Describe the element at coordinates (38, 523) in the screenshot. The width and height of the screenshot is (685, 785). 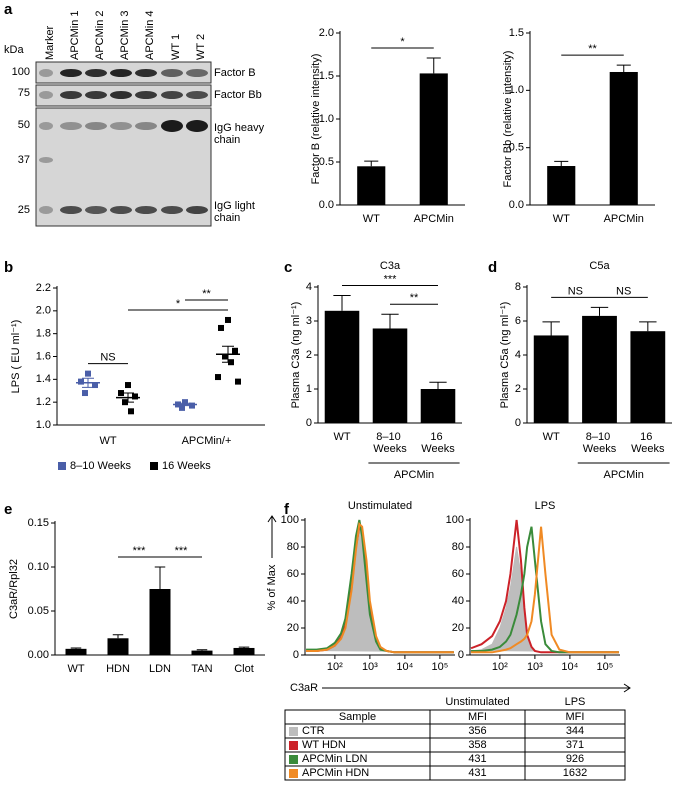
I see `y-tick-label: 0.15` at that location.